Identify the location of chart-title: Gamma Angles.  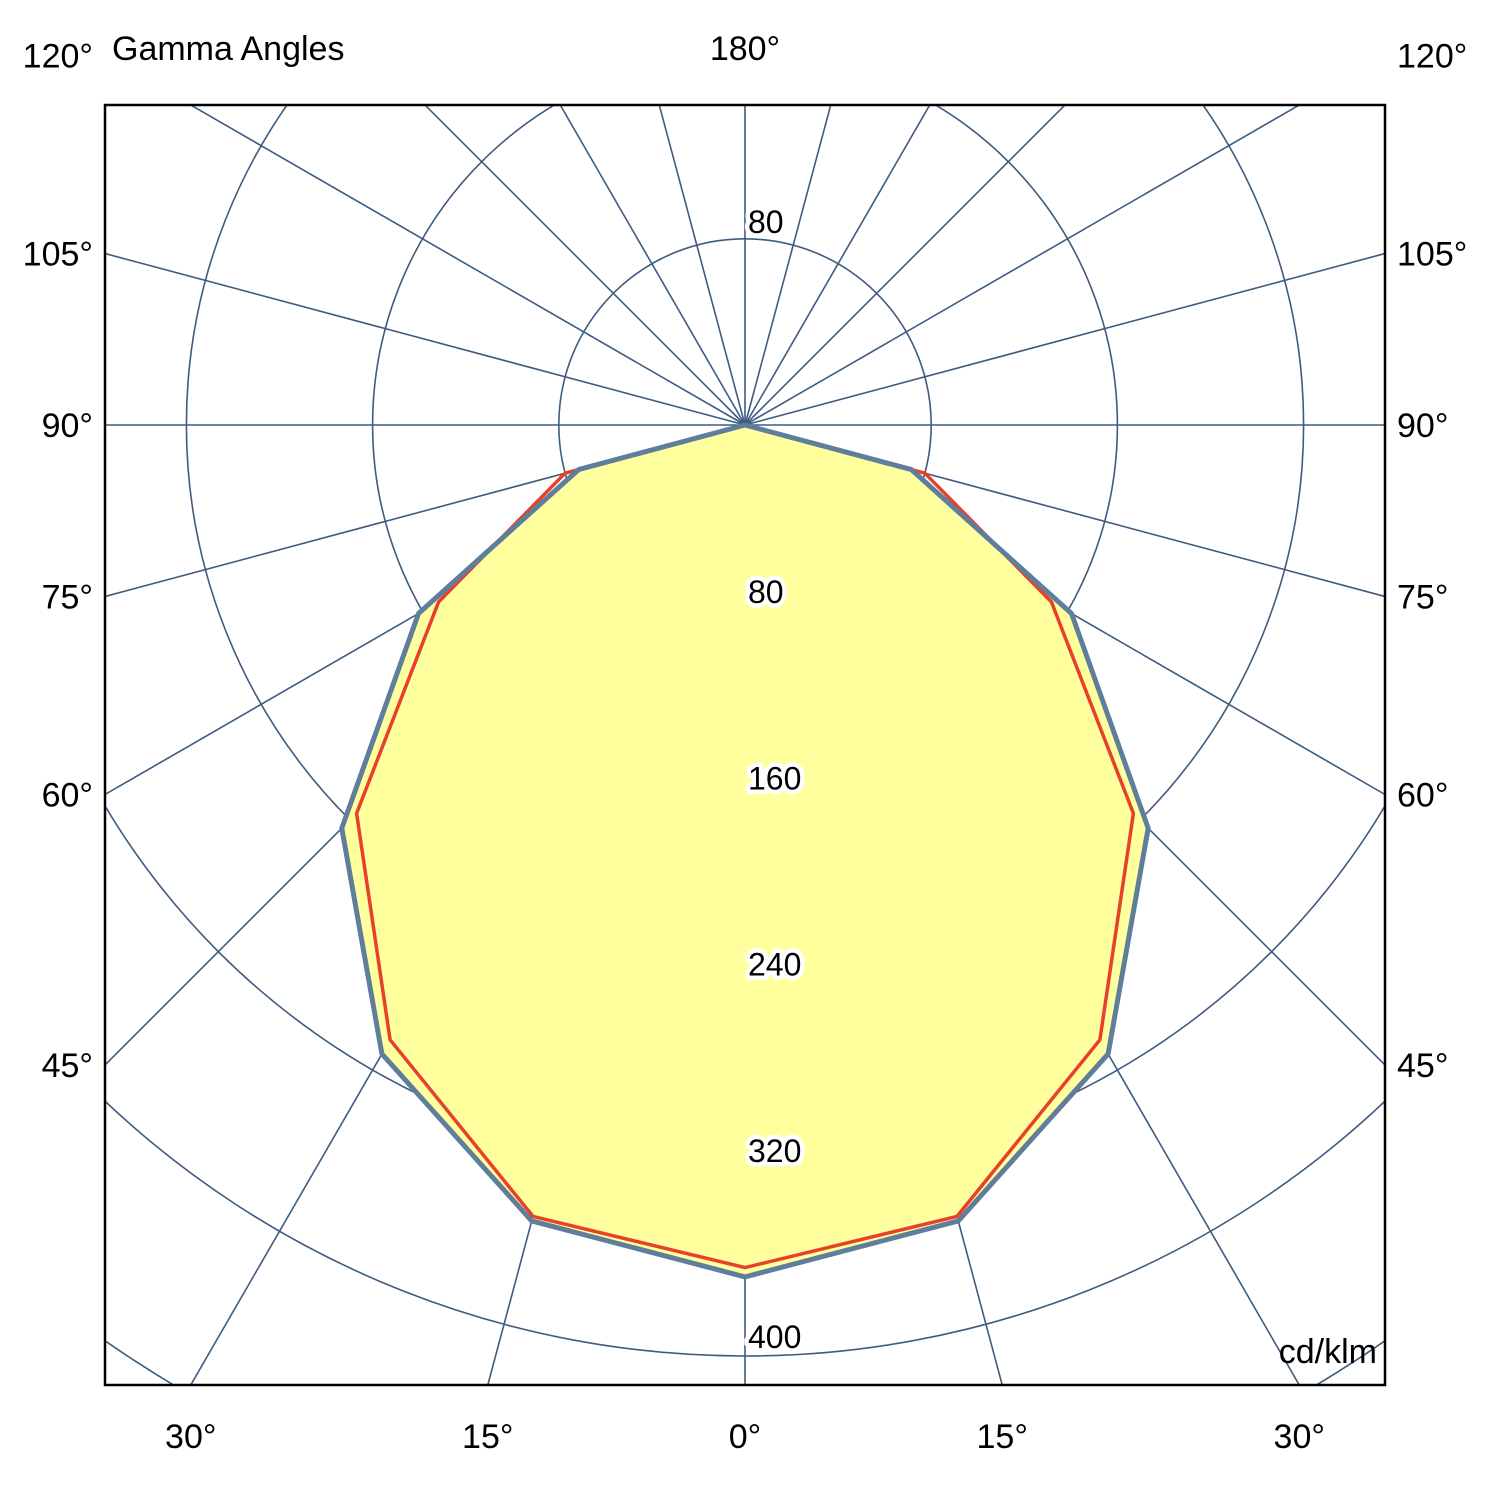
(228, 49).